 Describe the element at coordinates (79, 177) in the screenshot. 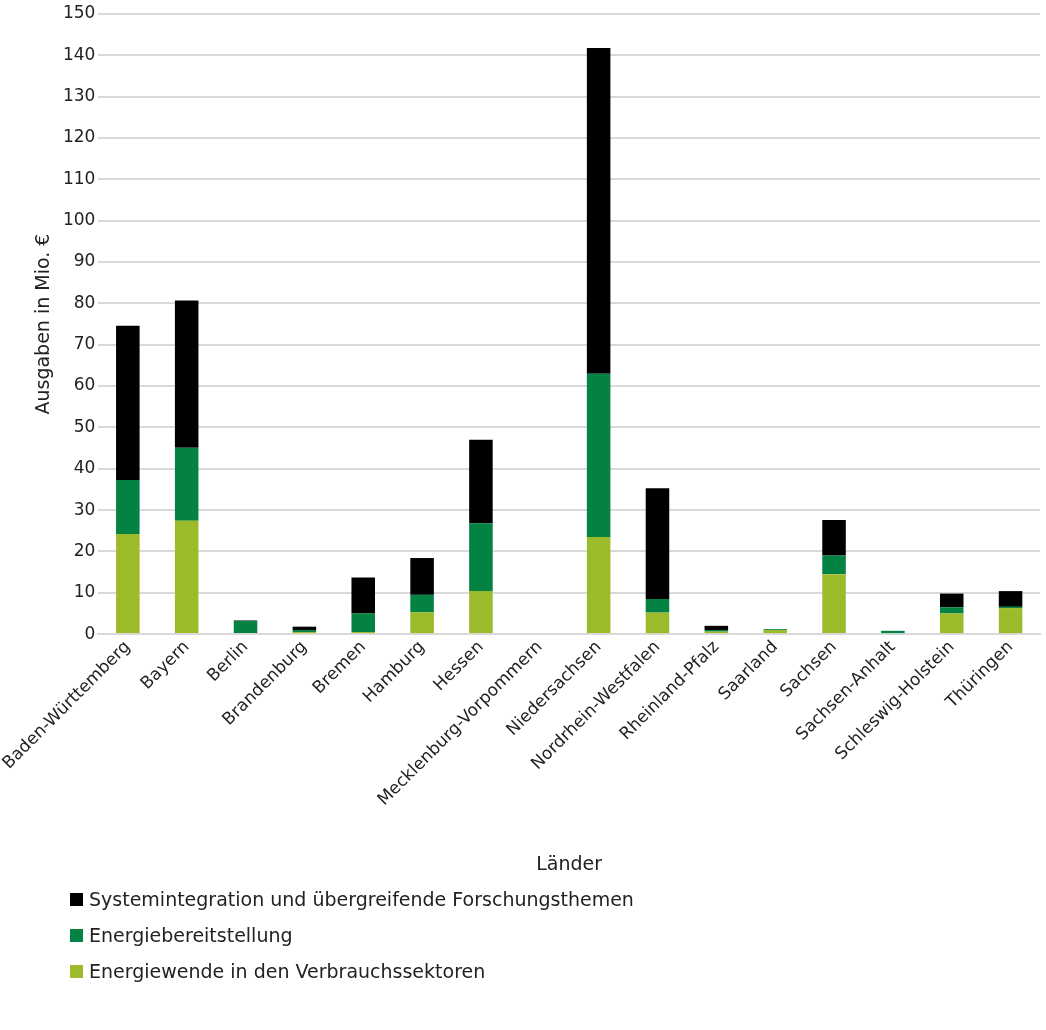

I see `y-tick-label: 110` at that location.